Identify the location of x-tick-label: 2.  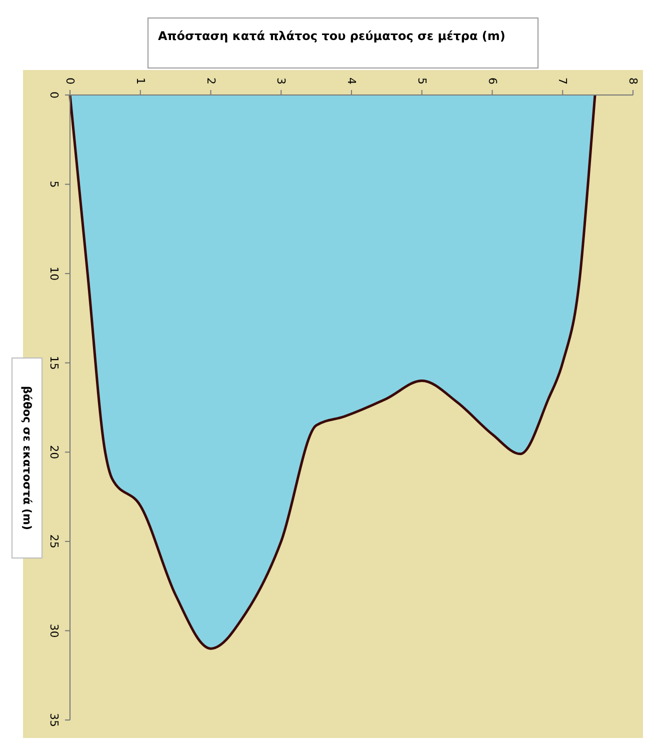
(211, 81).